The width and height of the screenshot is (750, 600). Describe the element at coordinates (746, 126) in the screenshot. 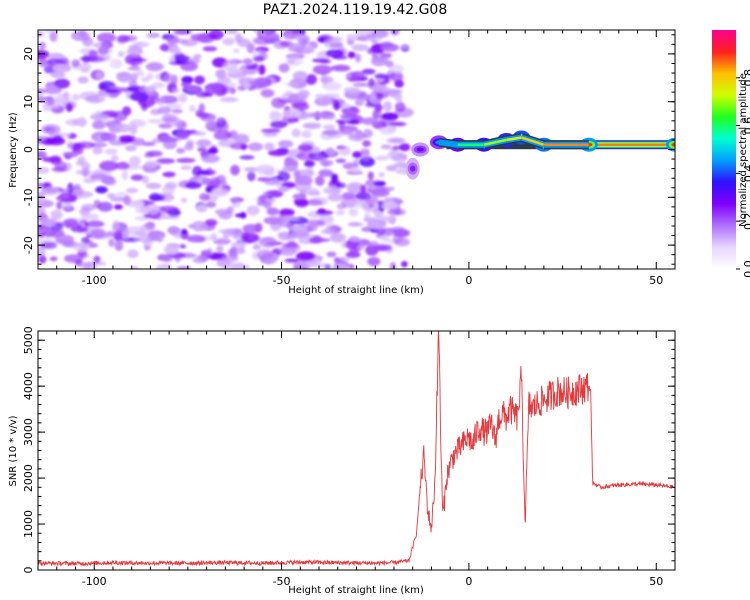

I see `colorbar-tick-label: 0.6` at that location.